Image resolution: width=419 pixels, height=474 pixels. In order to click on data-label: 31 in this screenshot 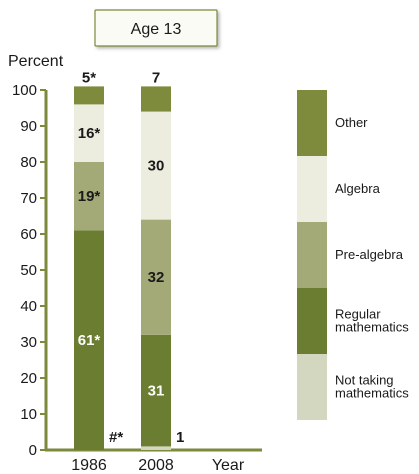, I will do `click(156, 391)`.